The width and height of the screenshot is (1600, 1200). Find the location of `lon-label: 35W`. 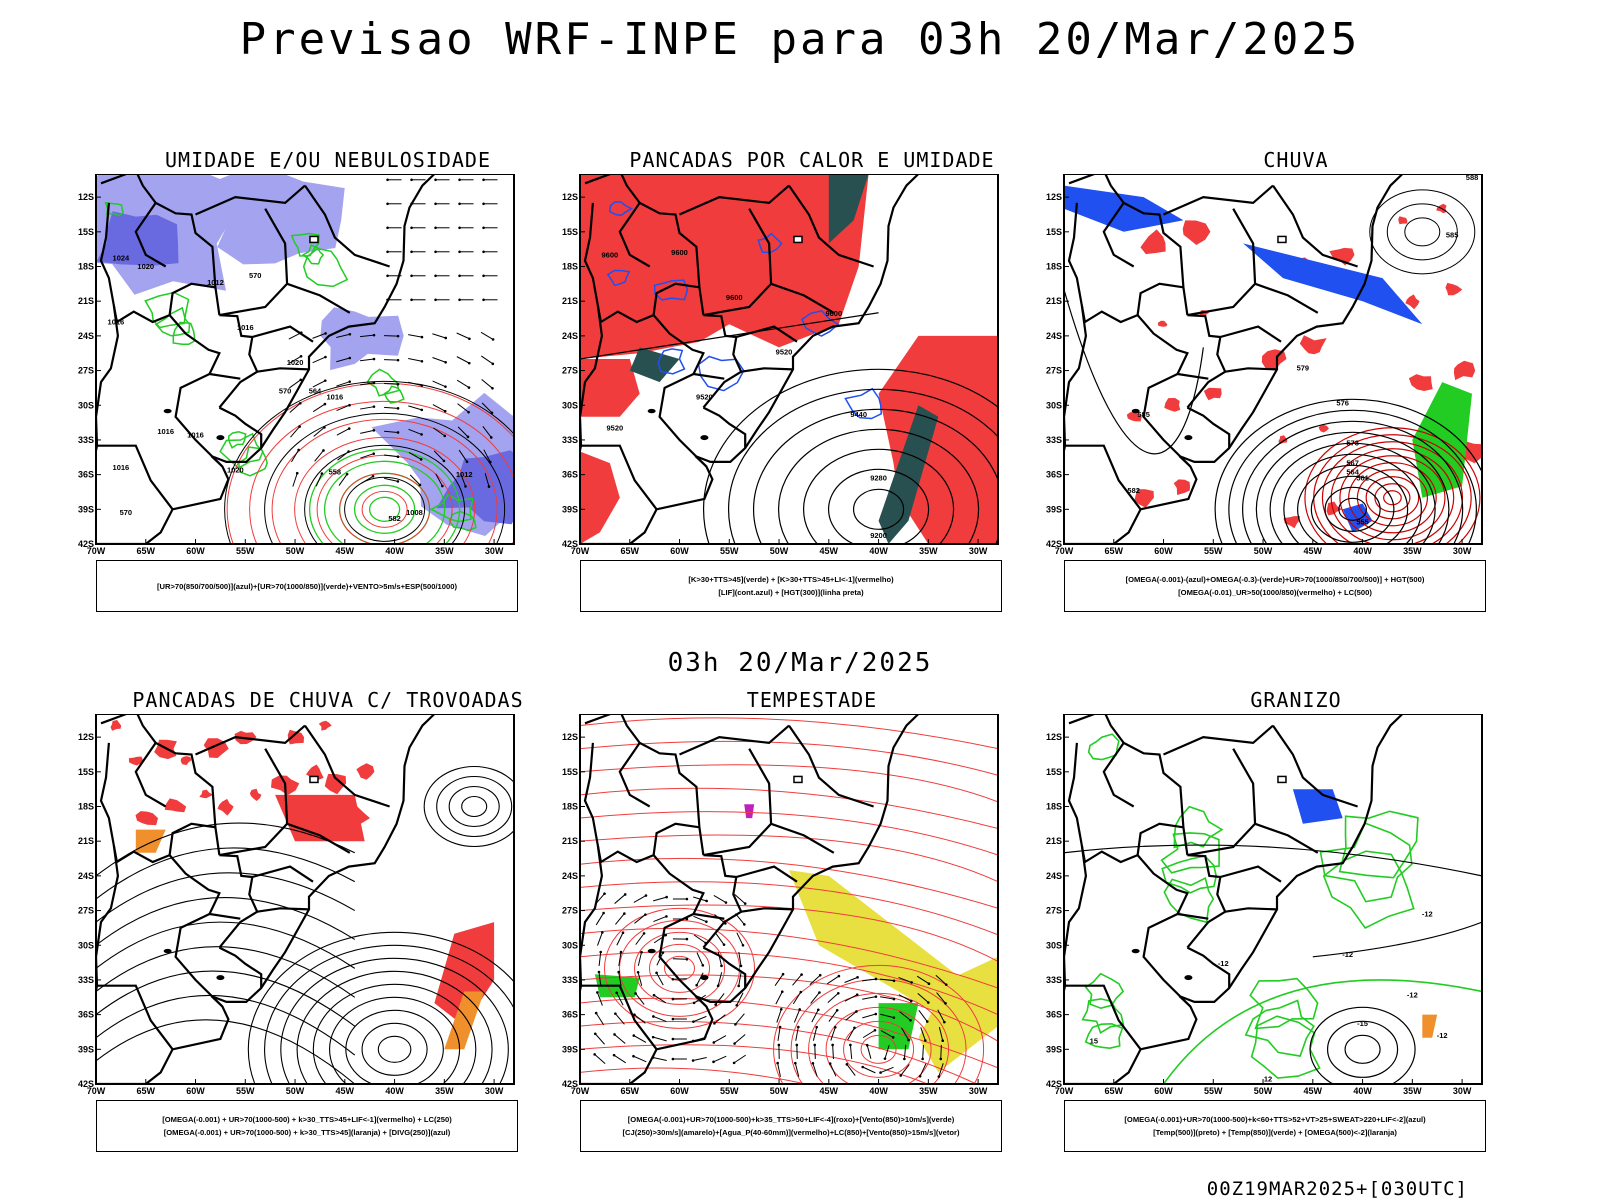

lon-label: 35W is located at coordinates (444, 1091).